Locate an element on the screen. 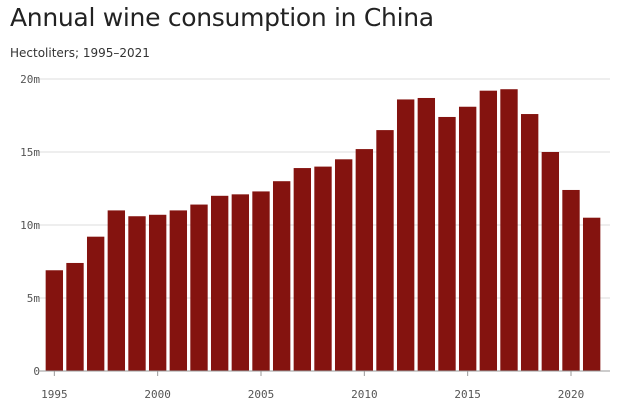 The height and width of the screenshot is (408, 617). bar-2002 is located at coordinates (199, 287).